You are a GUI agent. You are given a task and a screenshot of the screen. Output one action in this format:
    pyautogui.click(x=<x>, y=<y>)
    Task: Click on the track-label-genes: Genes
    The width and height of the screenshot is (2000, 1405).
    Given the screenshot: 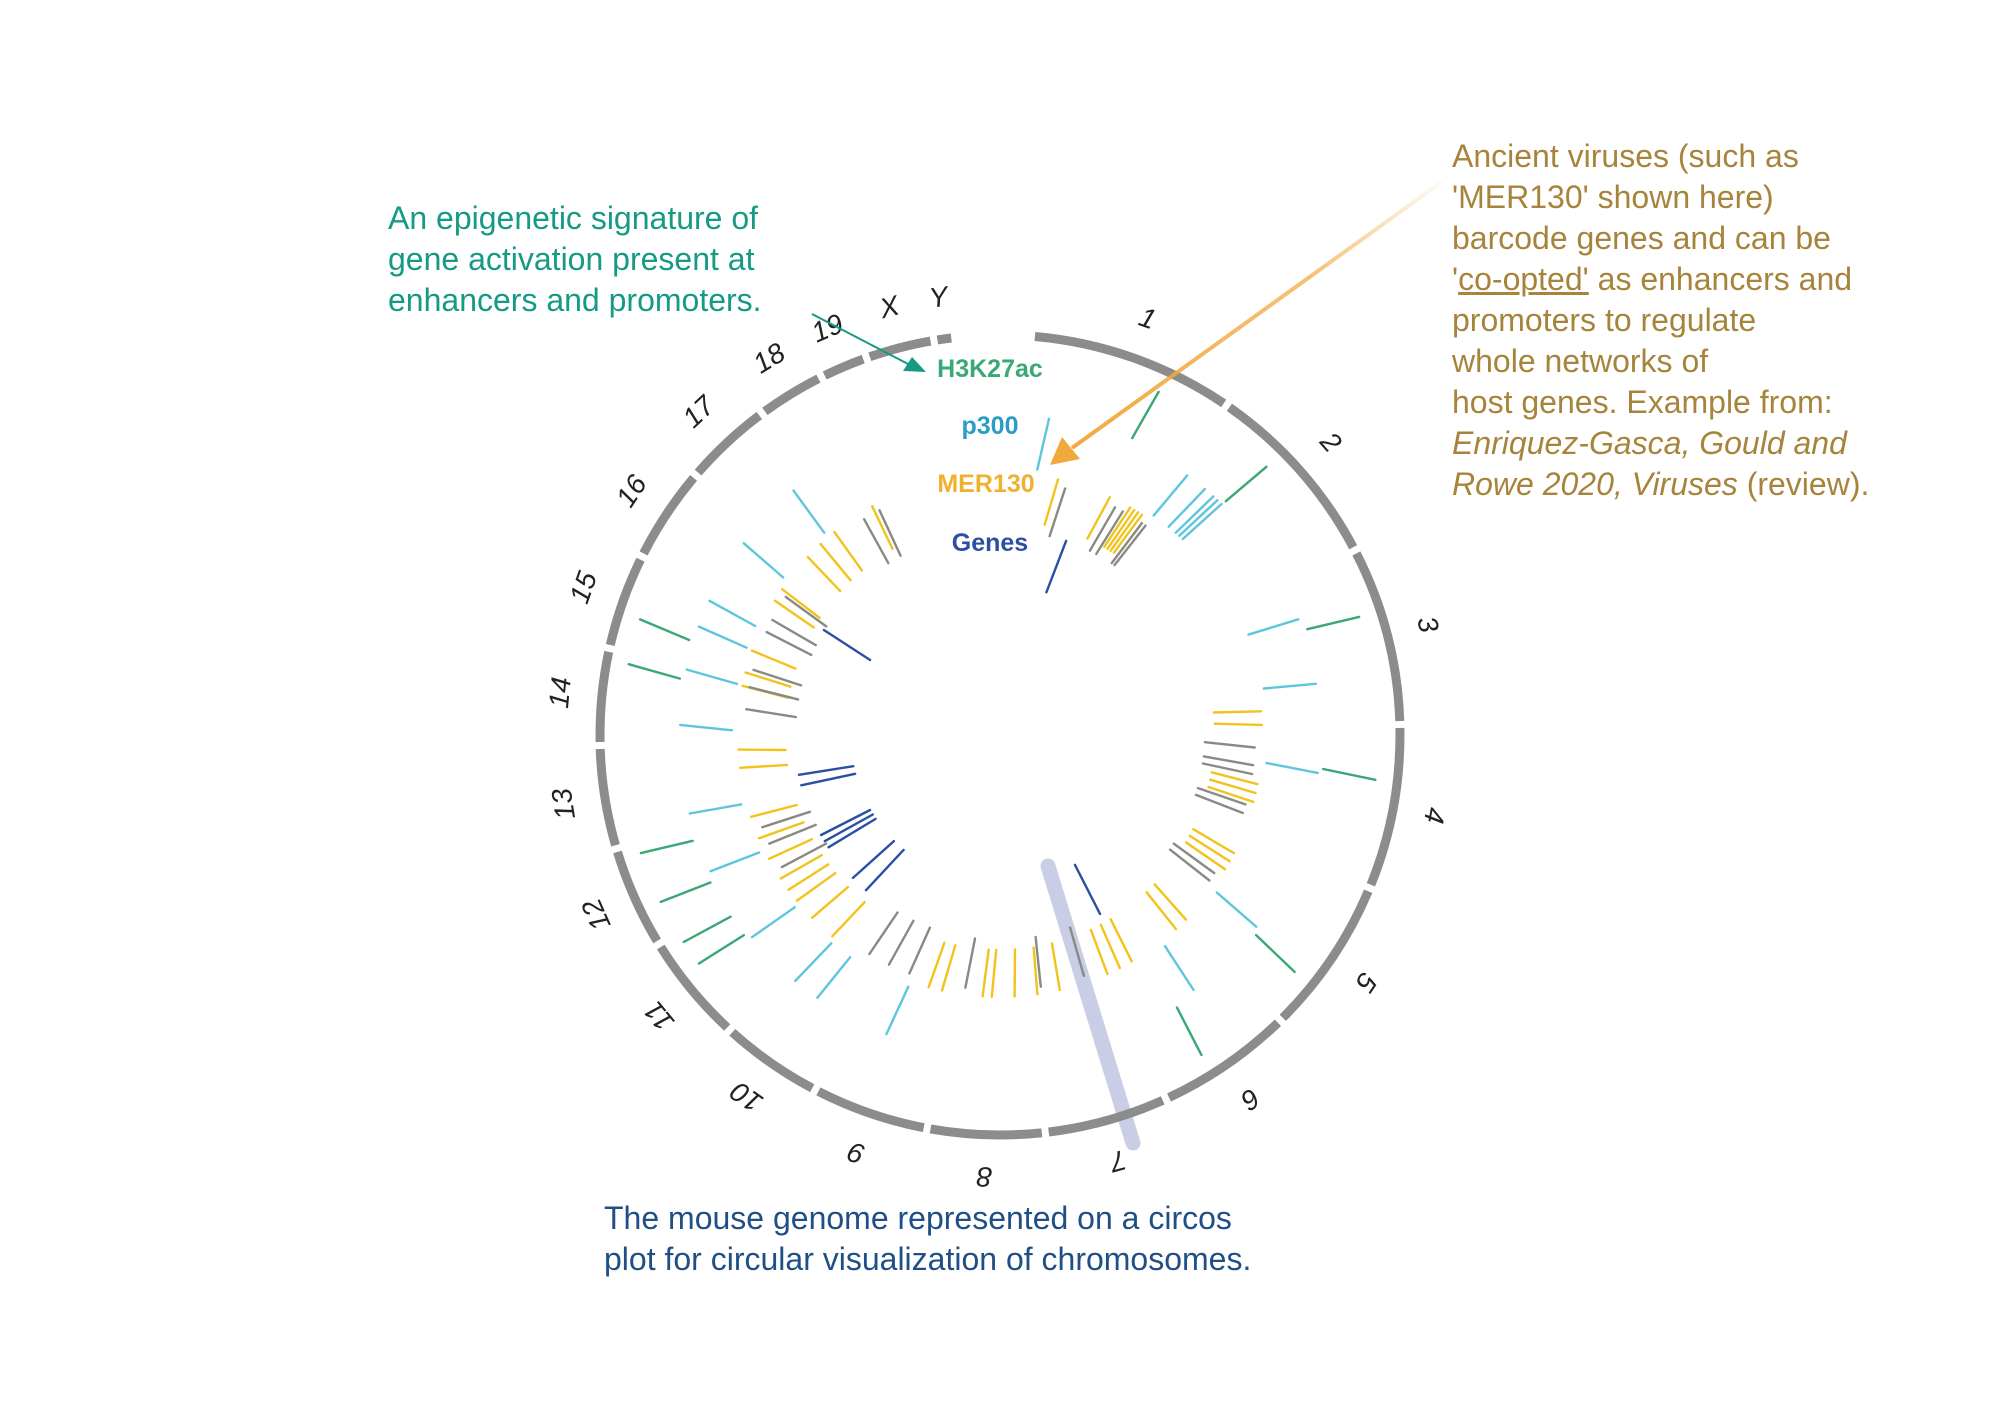 What is the action you would take?
    pyautogui.click(x=990, y=543)
    